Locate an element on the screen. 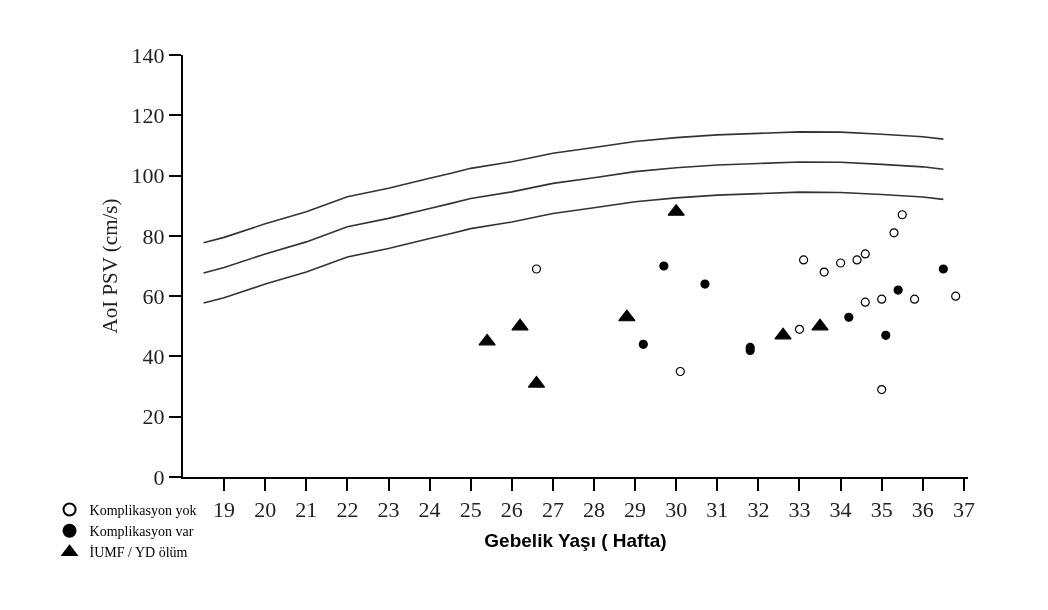 This screenshot has width=1048, height=610. y-tick-label: 80 is located at coordinates (153, 236).